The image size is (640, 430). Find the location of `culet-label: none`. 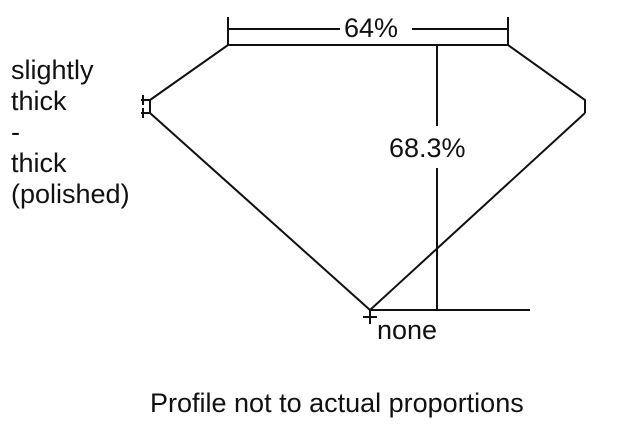

culet-label: none is located at coordinates (407, 330).